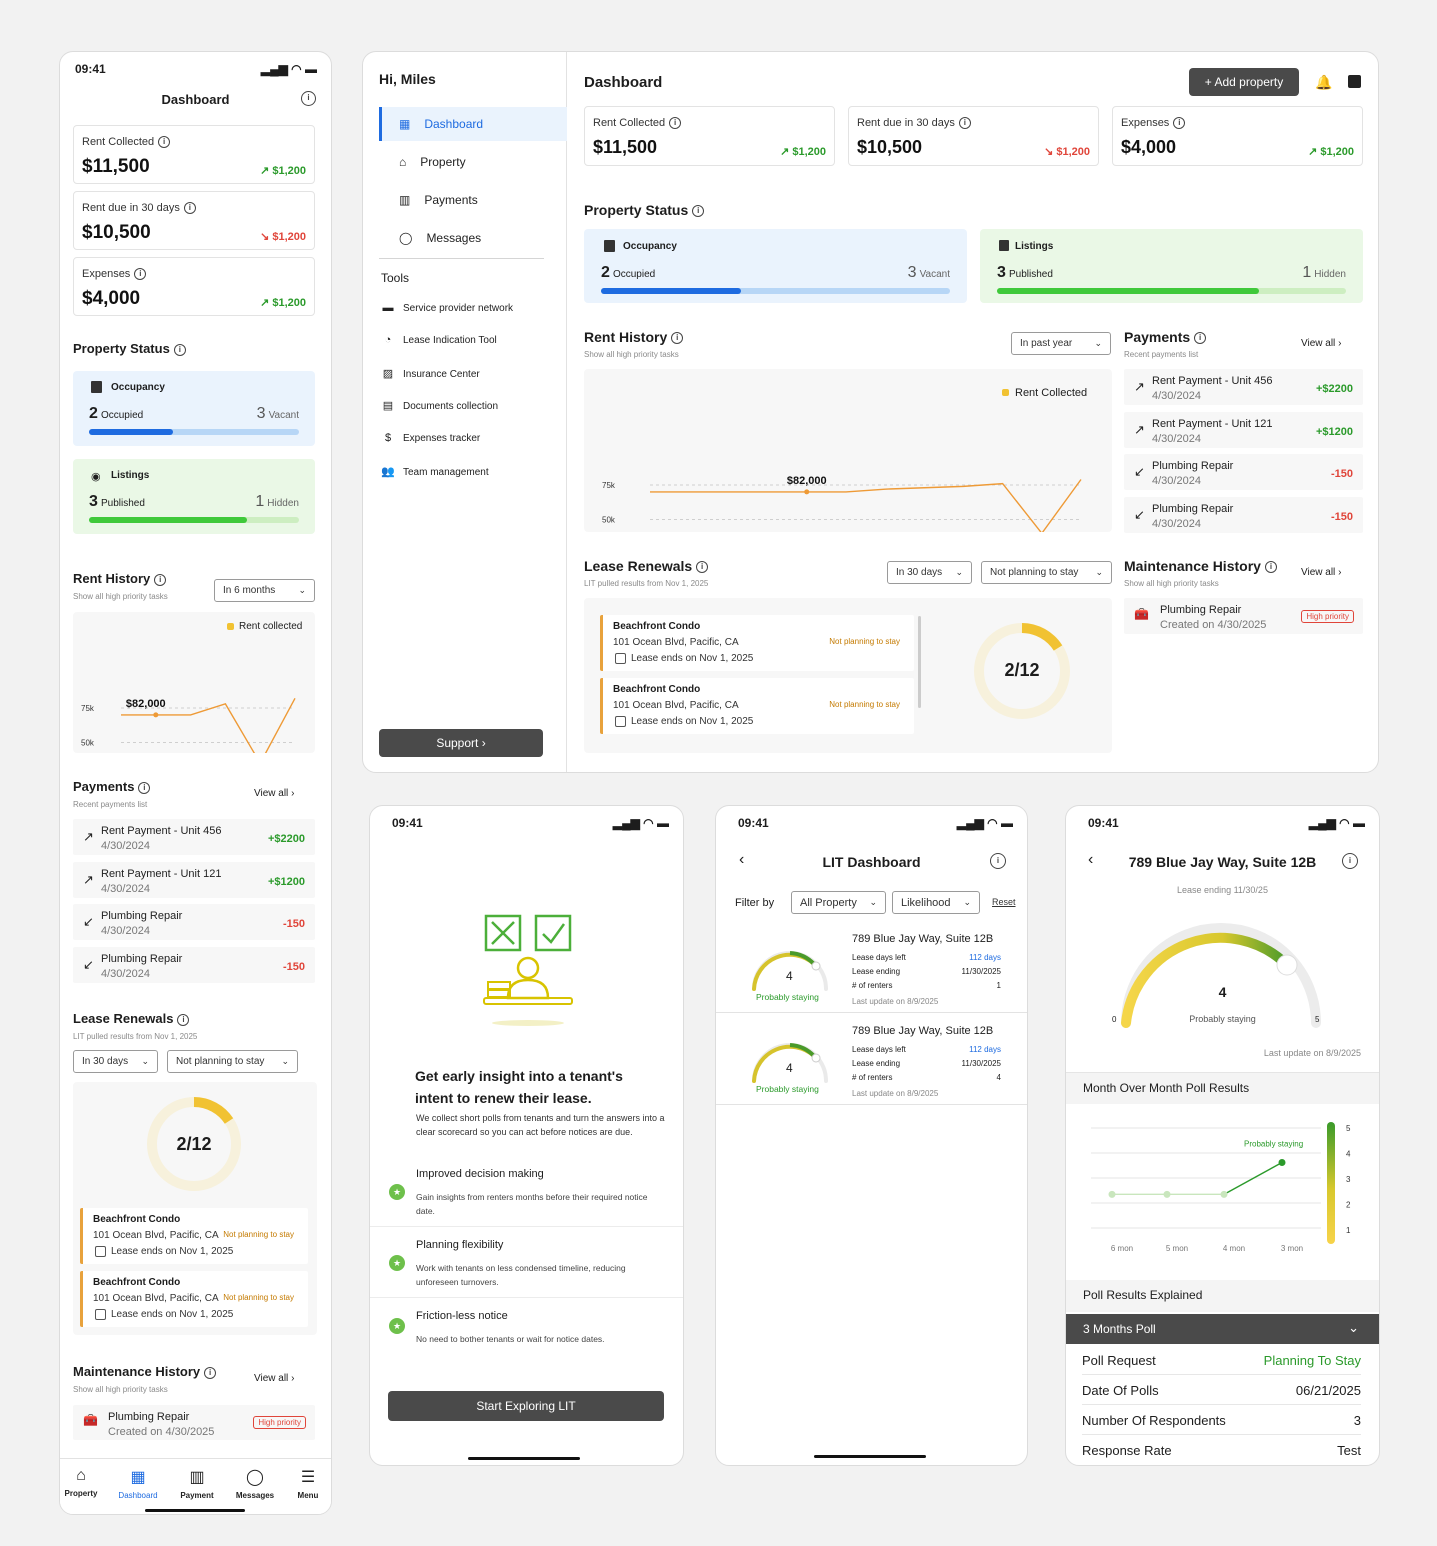  I want to click on tab-messages: ◯ Messages, so click(255, 1483).